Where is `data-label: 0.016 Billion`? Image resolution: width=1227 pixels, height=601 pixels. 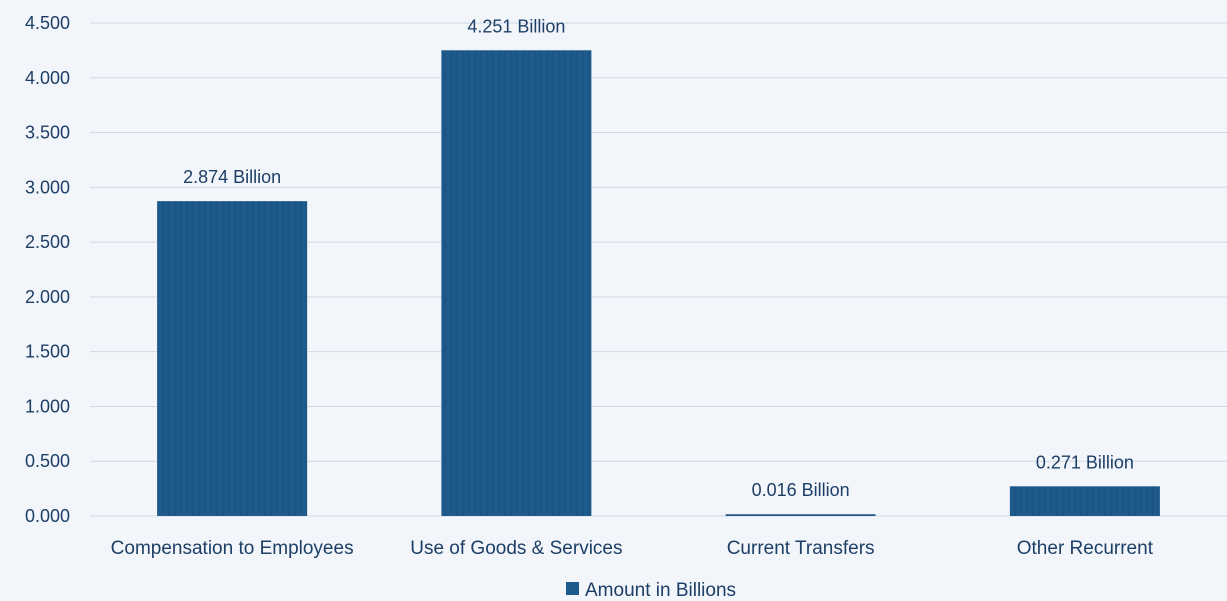 data-label: 0.016 Billion is located at coordinates (801, 490).